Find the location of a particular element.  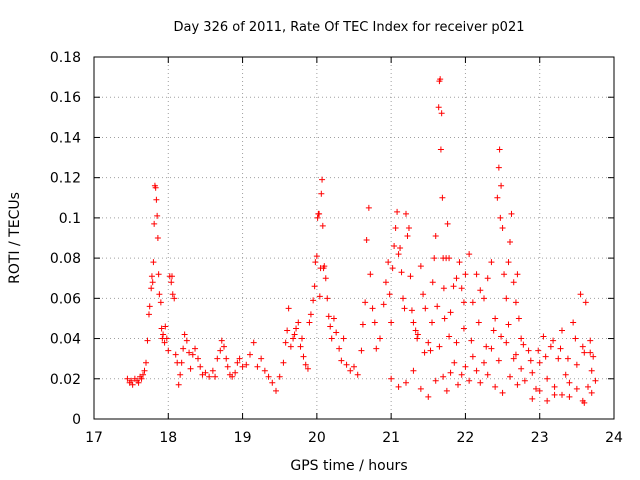

x-tick-label: 19 is located at coordinates (243, 438).